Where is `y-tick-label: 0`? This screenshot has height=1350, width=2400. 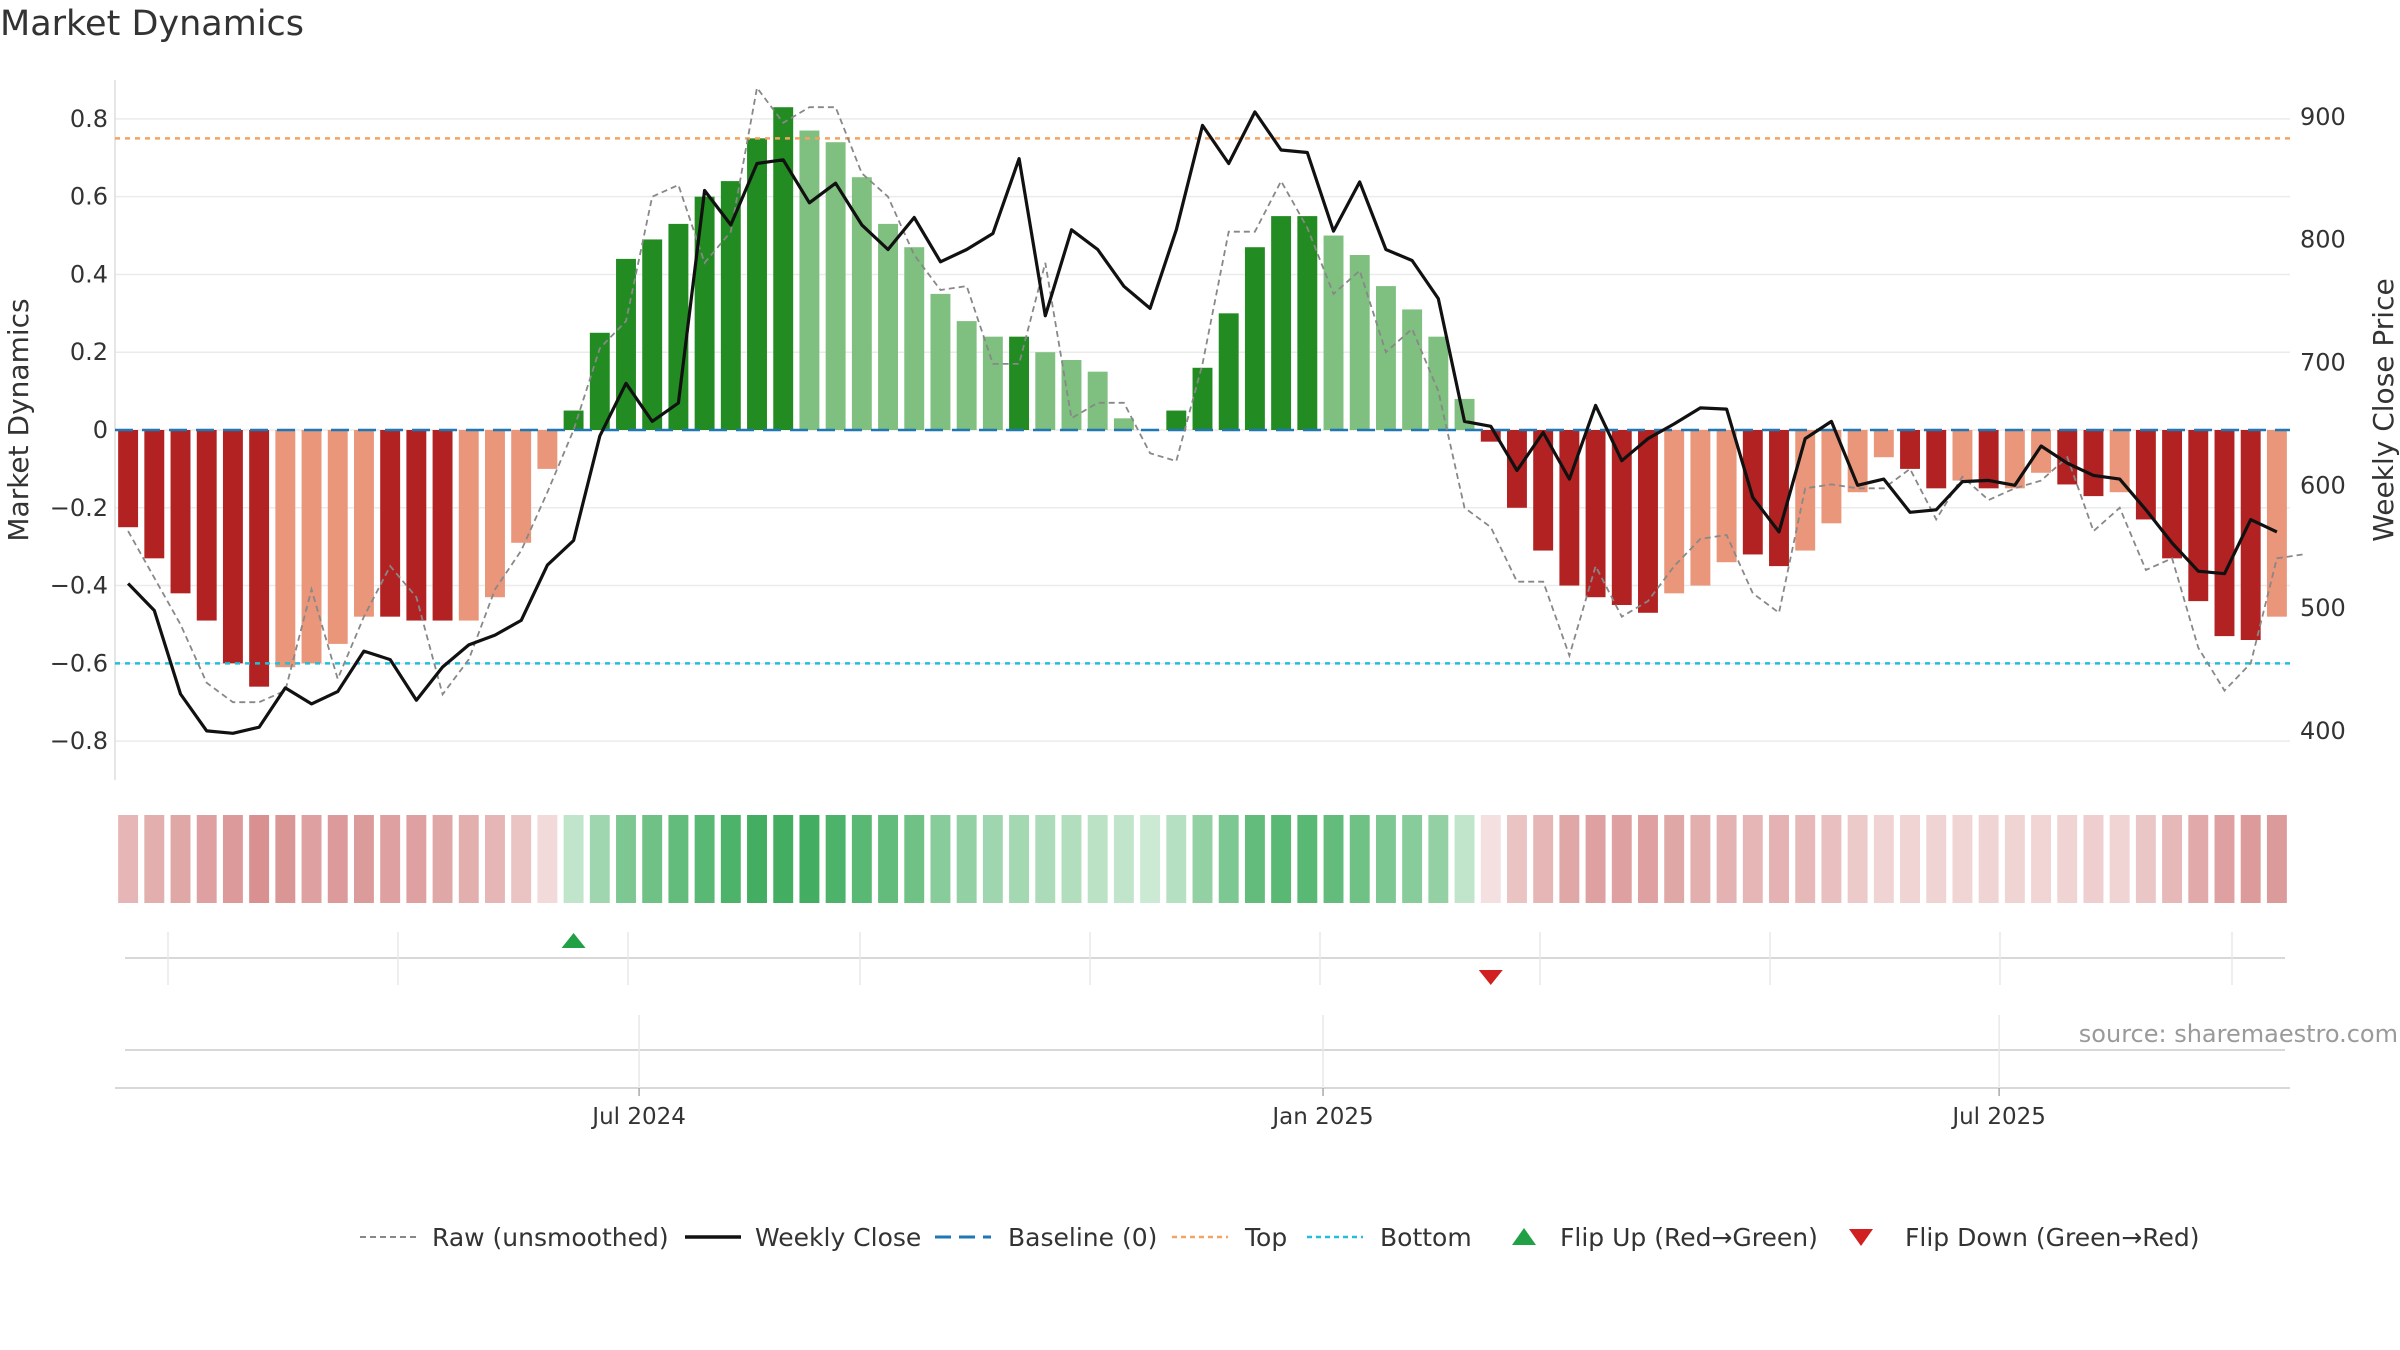 y-tick-label: 0 is located at coordinates (100, 430).